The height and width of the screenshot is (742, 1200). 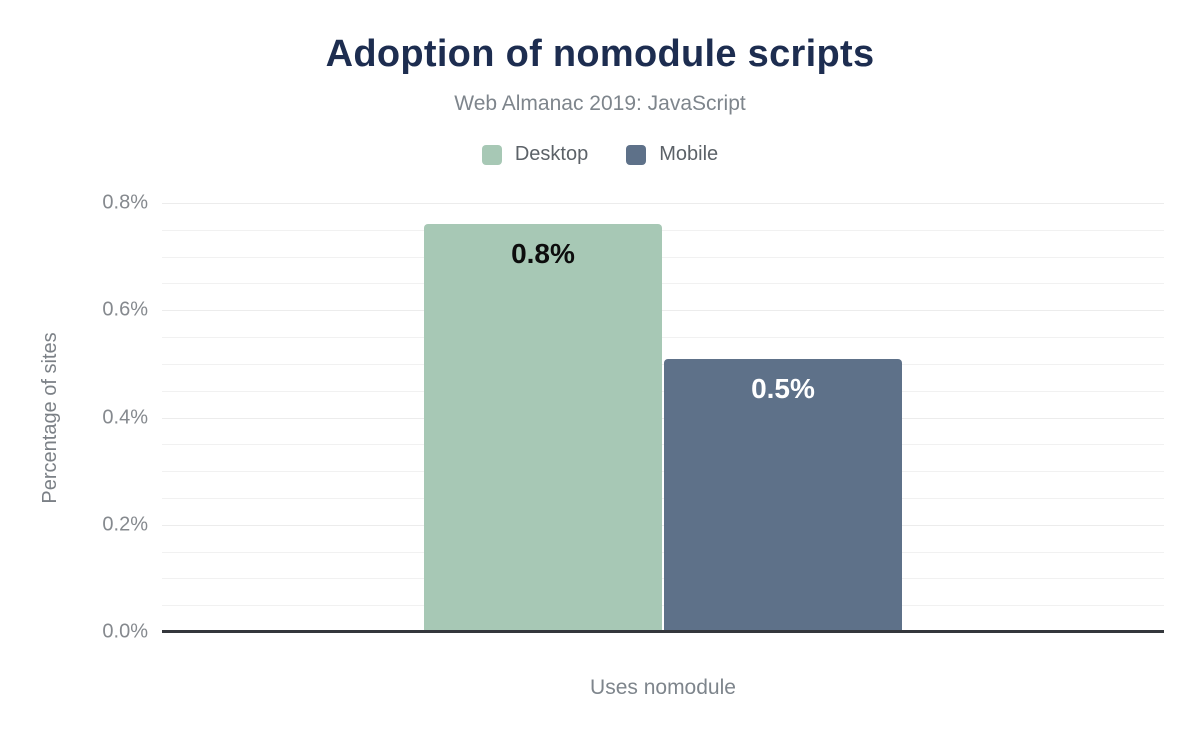 What do you see at coordinates (636, 154) in the screenshot?
I see `mobile-swatch-icon` at bounding box center [636, 154].